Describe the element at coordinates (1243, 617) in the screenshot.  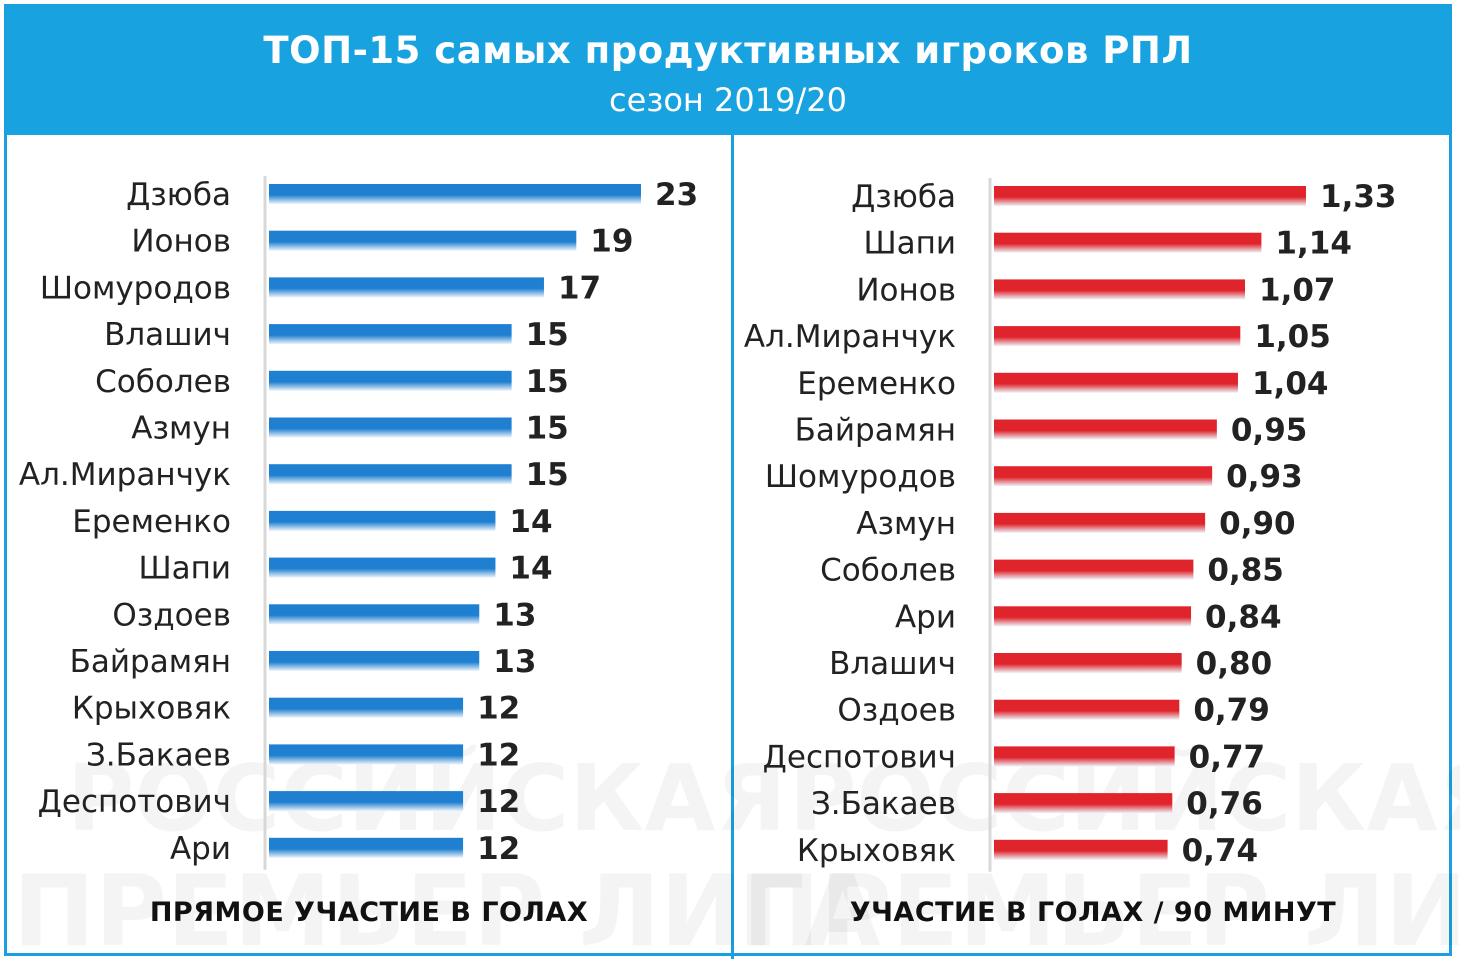
I see `value-label: 0,84` at that location.